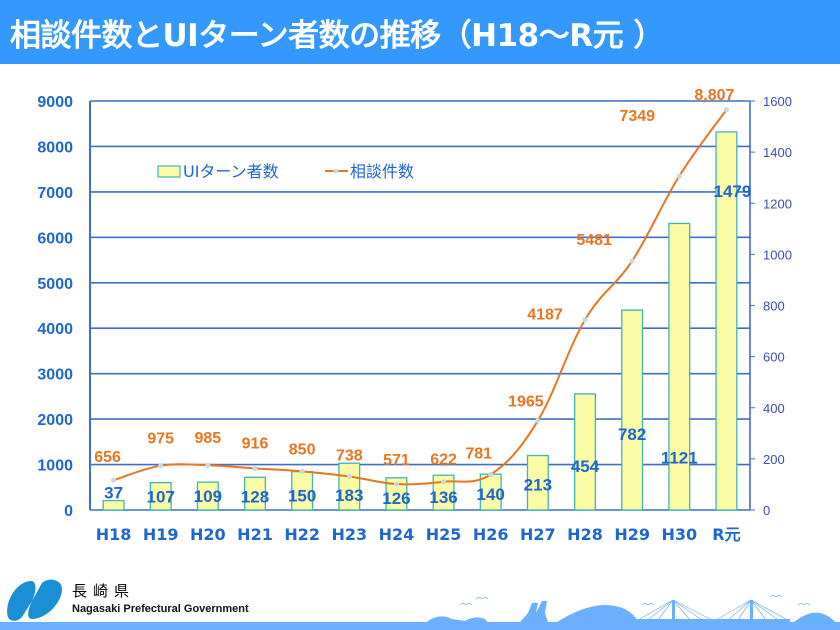  What do you see at coordinates (349, 495) in the screenshot?
I see `bar-data-label: 183` at bounding box center [349, 495].